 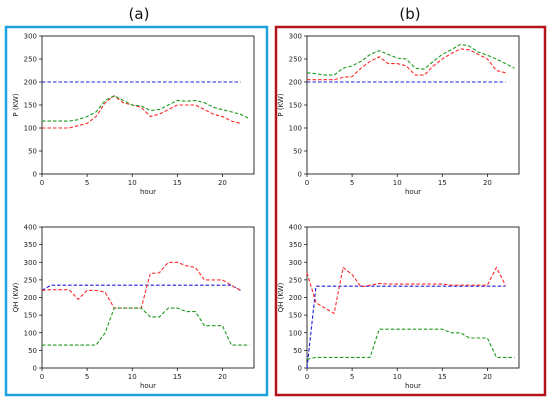 I want to click on panel-label-b: (b), so click(x=409, y=14).